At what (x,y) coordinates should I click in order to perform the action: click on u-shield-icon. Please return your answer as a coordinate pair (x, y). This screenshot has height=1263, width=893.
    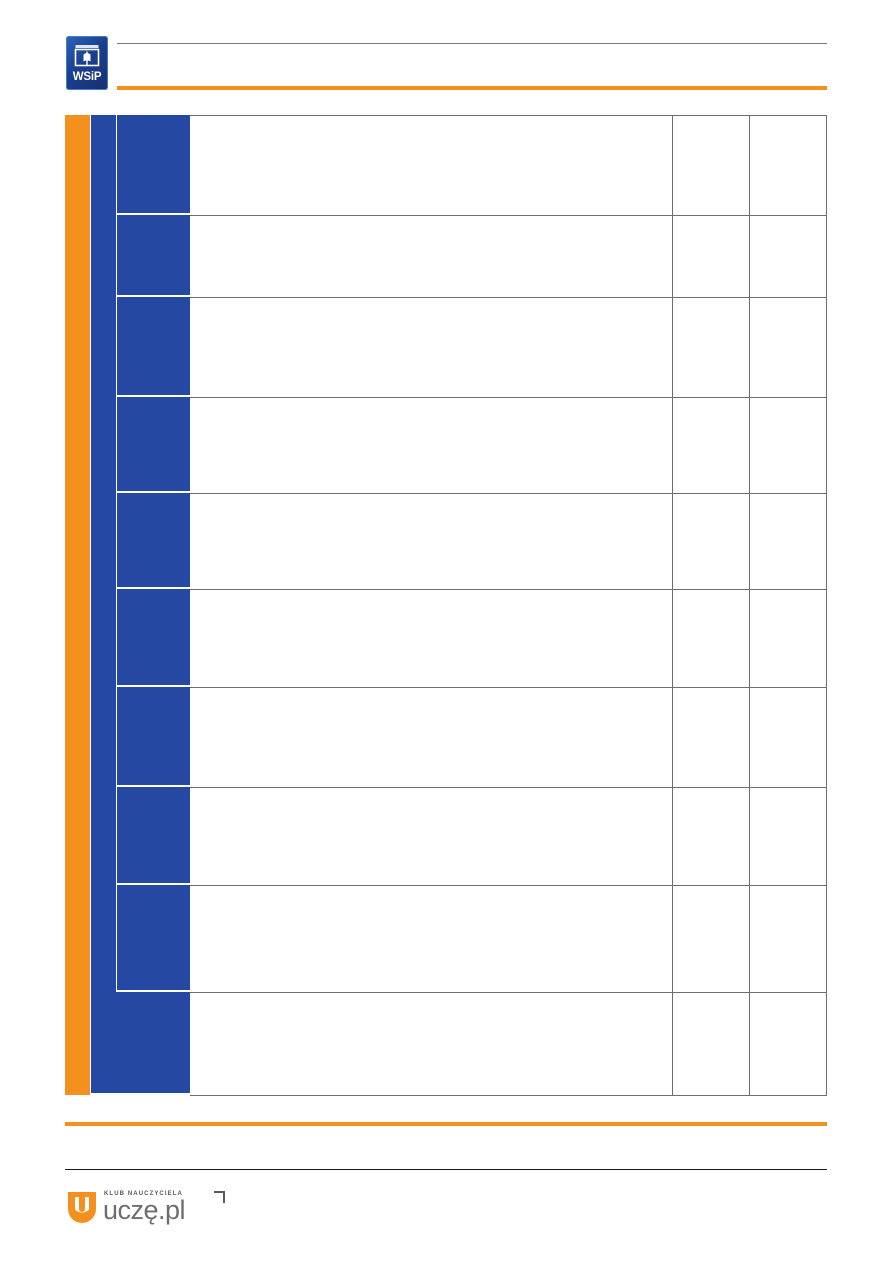
    Looking at the image, I should click on (82, 1207).